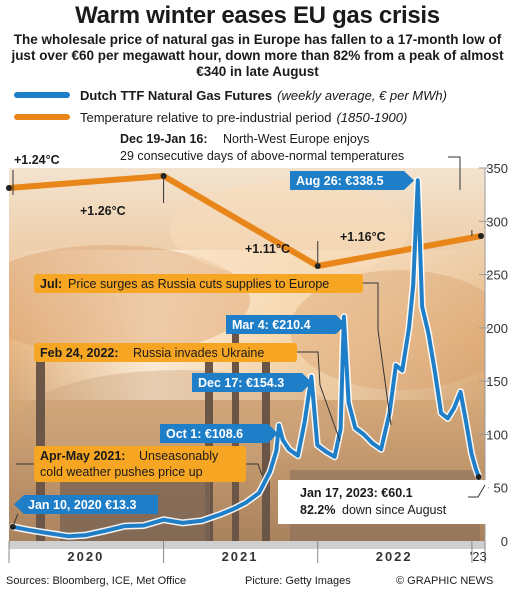 The height and width of the screenshot is (595, 515). What do you see at coordinates (254, 469) in the screenshot?
I see `apr-connector` at bounding box center [254, 469].